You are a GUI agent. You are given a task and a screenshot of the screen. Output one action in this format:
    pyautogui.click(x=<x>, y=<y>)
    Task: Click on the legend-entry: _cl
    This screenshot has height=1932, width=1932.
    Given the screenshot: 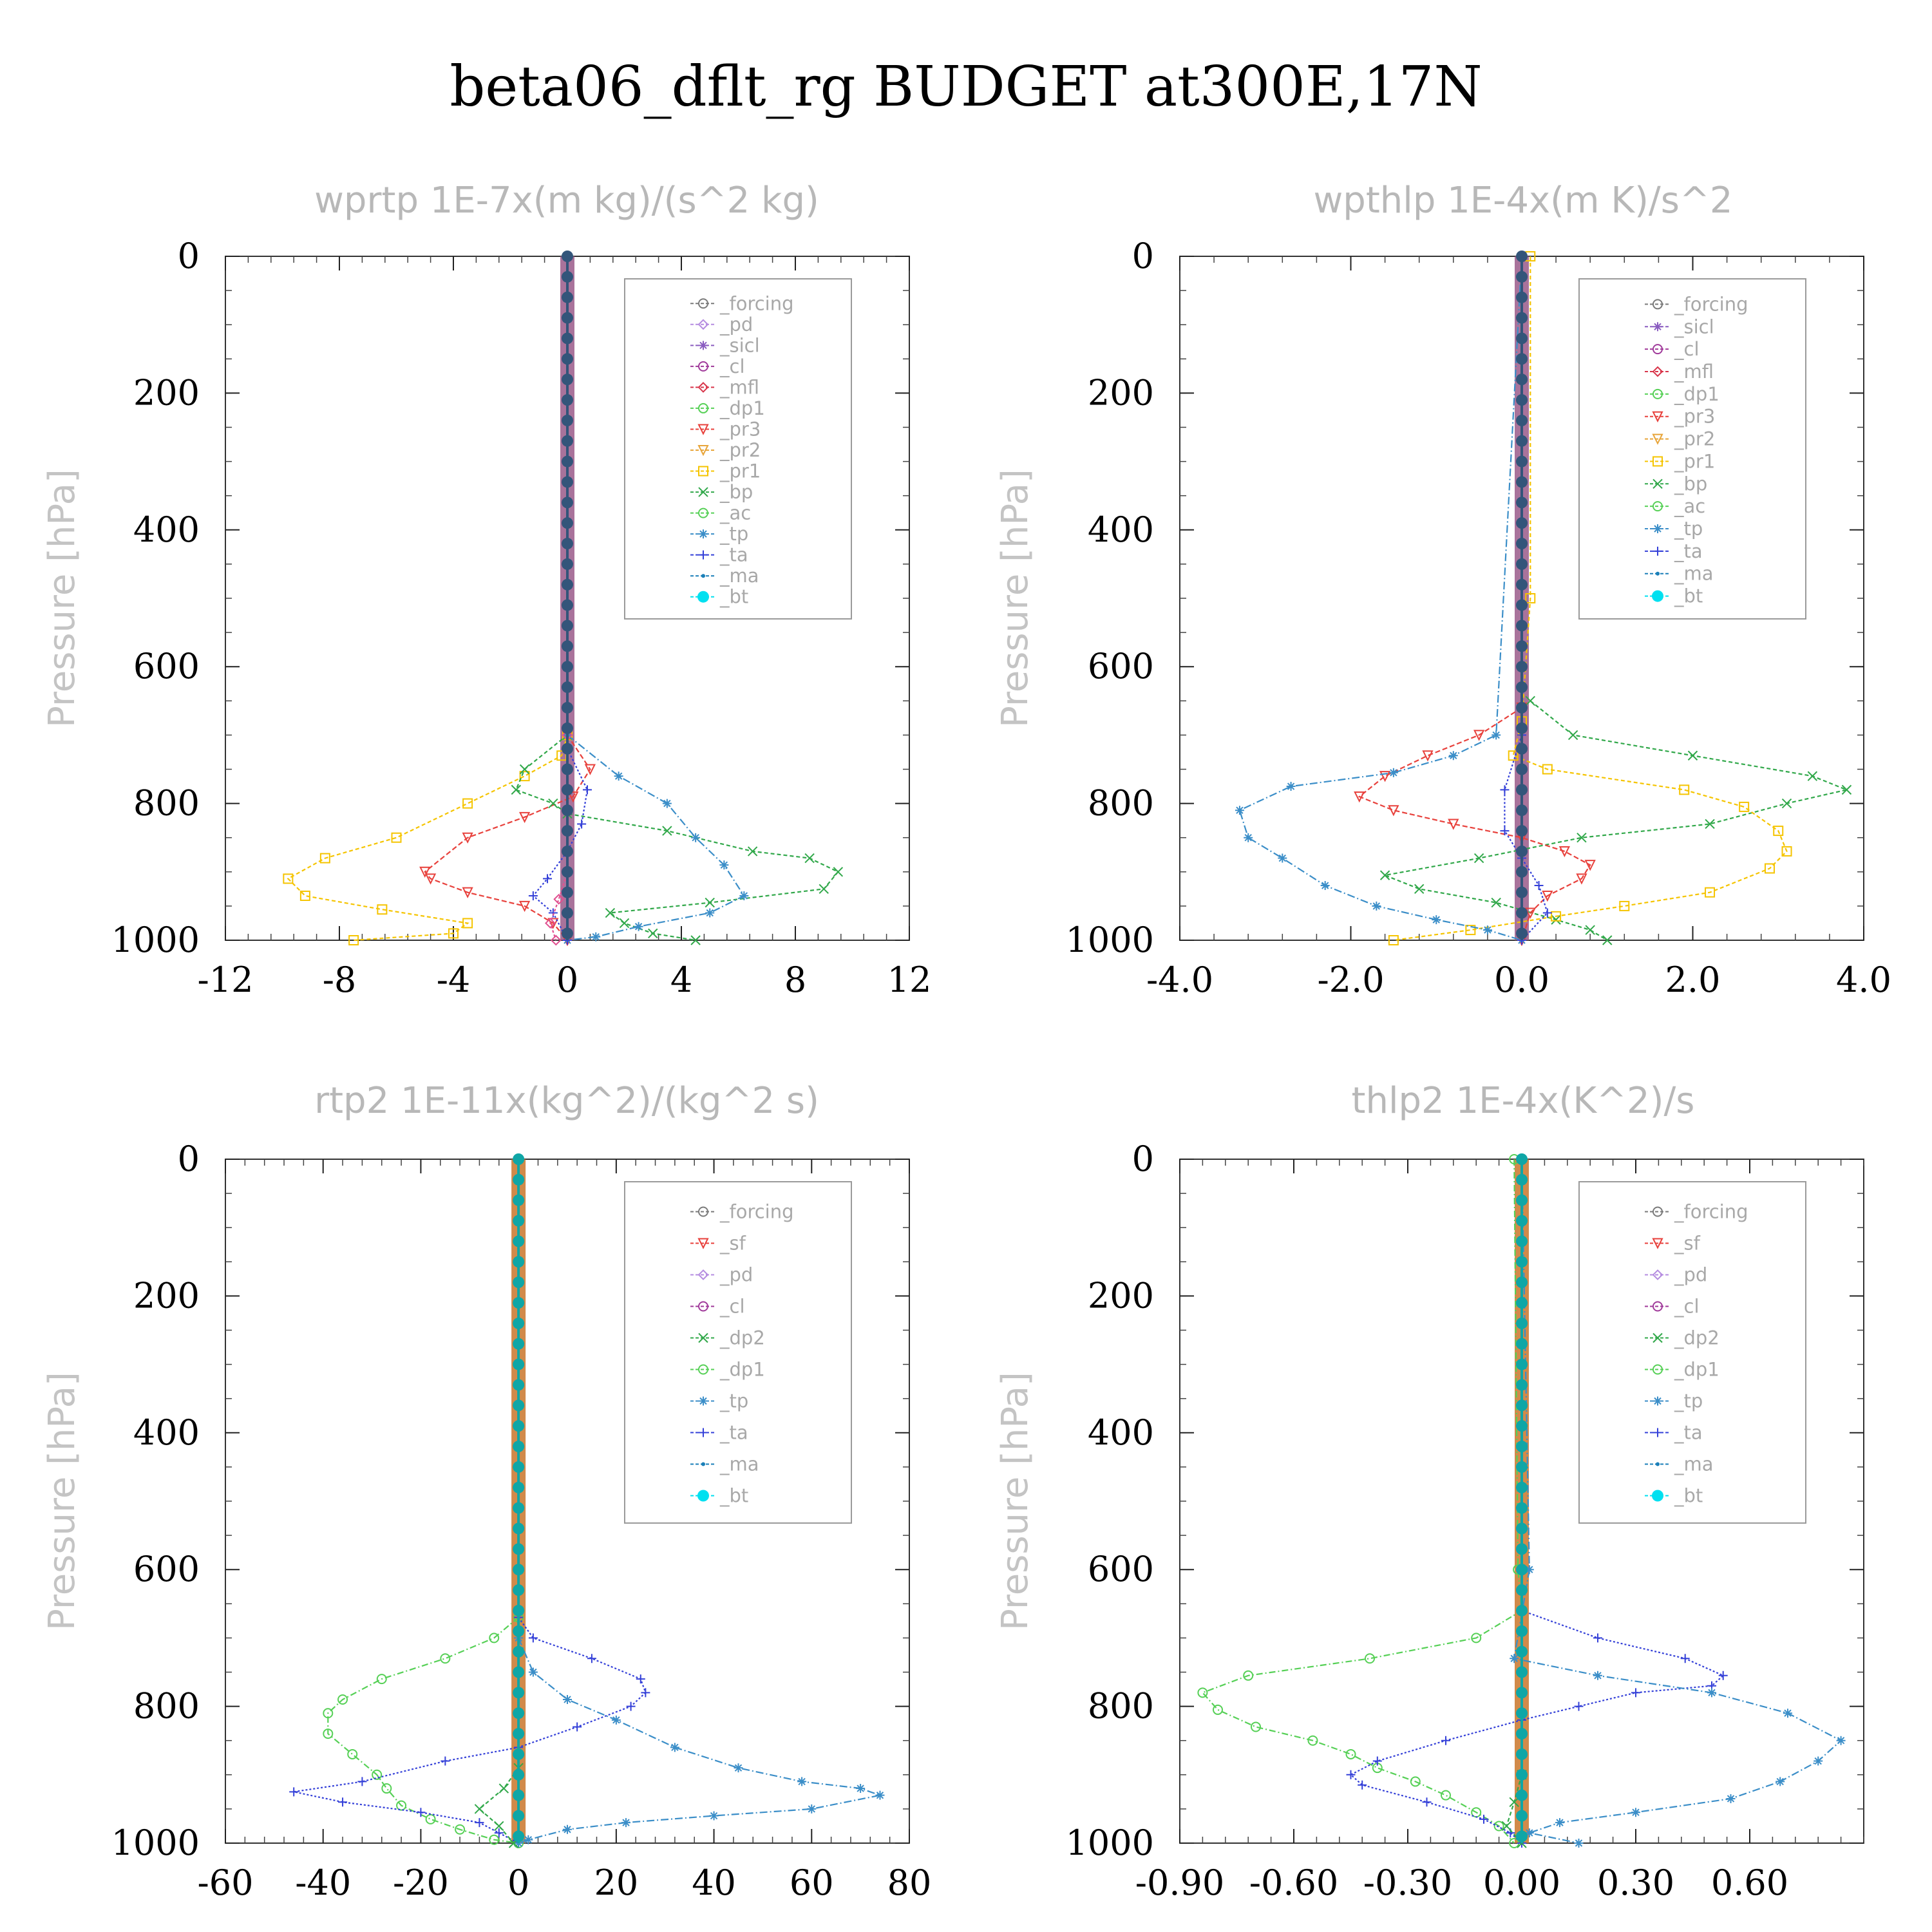 What is the action you would take?
    pyautogui.click(x=732, y=366)
    